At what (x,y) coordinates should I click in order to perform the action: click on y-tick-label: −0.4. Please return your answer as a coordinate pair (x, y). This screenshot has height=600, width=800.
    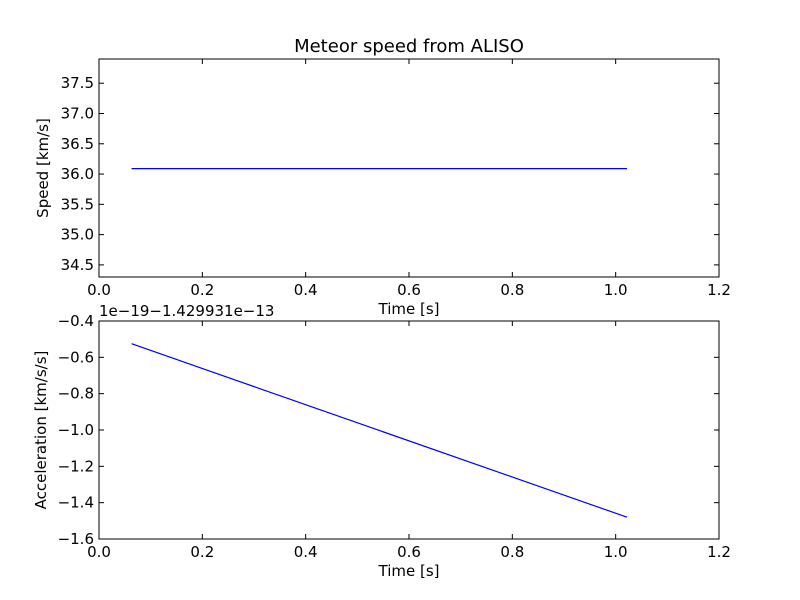
    Looking at the image, I should click on (76, 321).